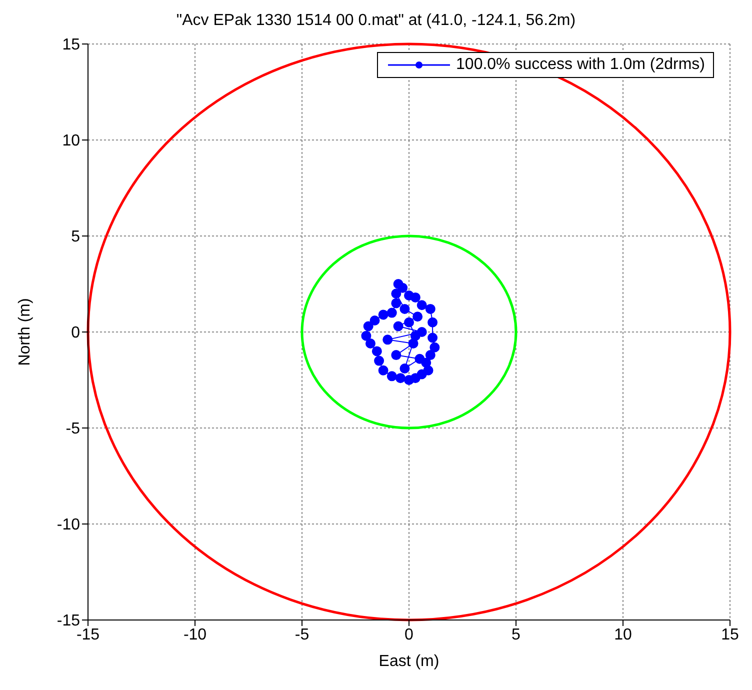 This screenshot has width=752, height=690. Describe the element at coordinates (195, 635) in the screenshot. I see `x-tick-label: -10` at that location.